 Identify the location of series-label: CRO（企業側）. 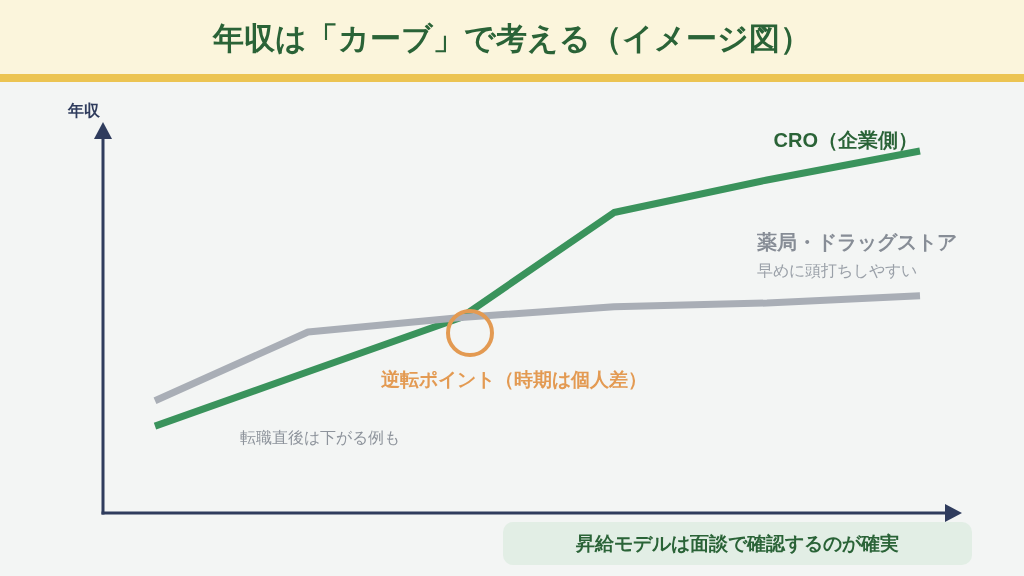
(845, 140).